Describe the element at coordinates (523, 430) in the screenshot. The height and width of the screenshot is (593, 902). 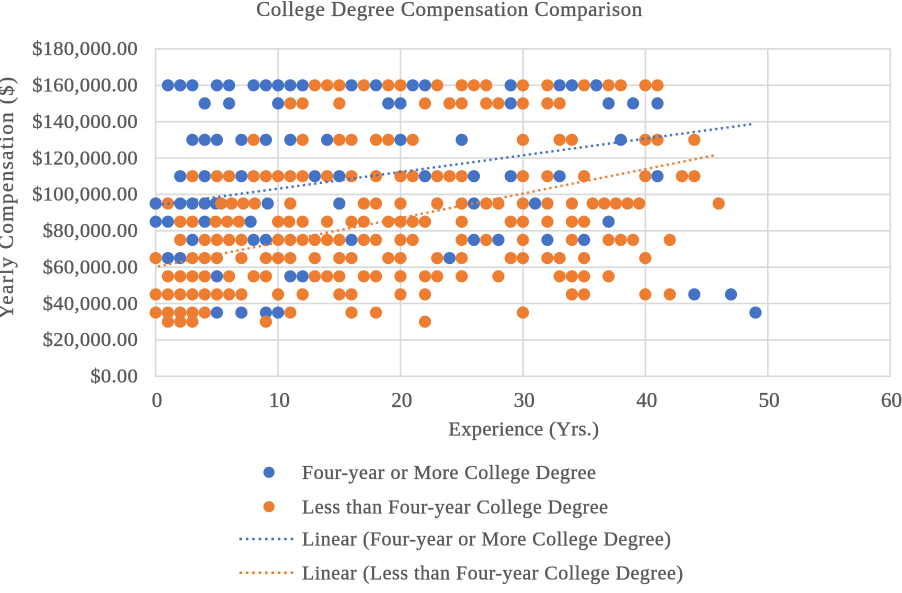
I see `svg-text: Experience (Yrs.)` at that location.